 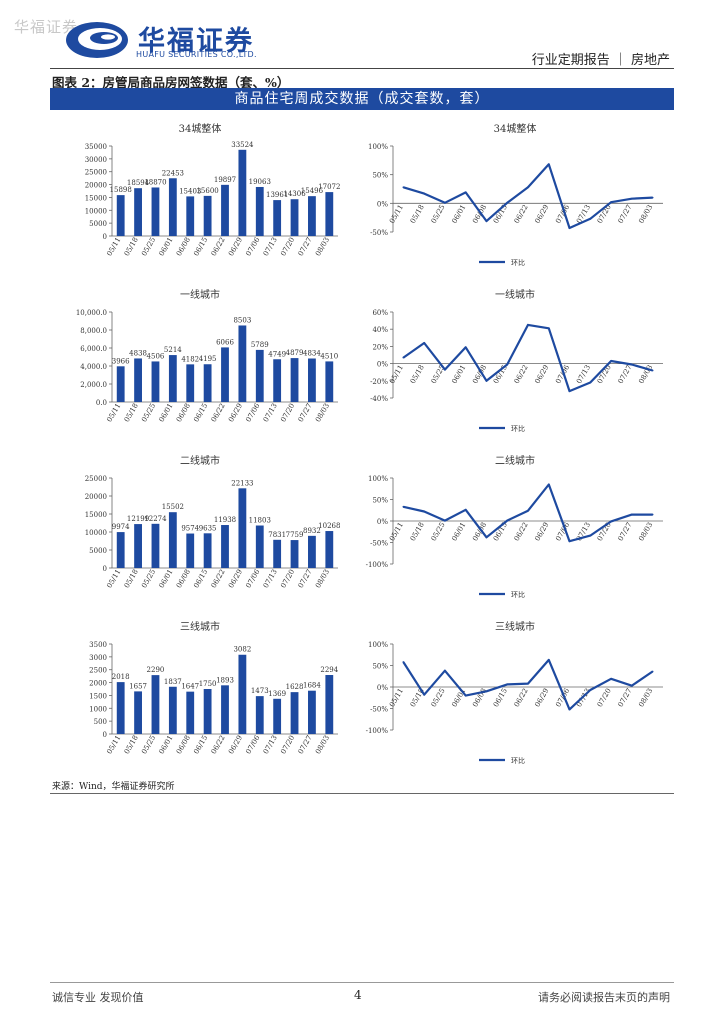 What do you see at coordinates (362, 99) in the screenshot?
I see `figure-banner: 商品住宅周成交数据（成交套数，套）` at bounding box center [362, 99].